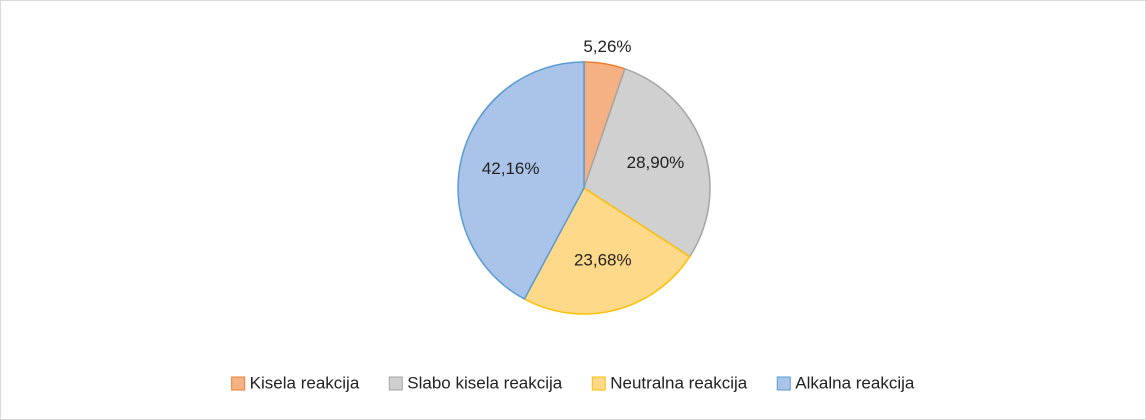  Describe the element at coordinates (511, 168) in the screenshot. I see `data-label: 42,16%` at that location.